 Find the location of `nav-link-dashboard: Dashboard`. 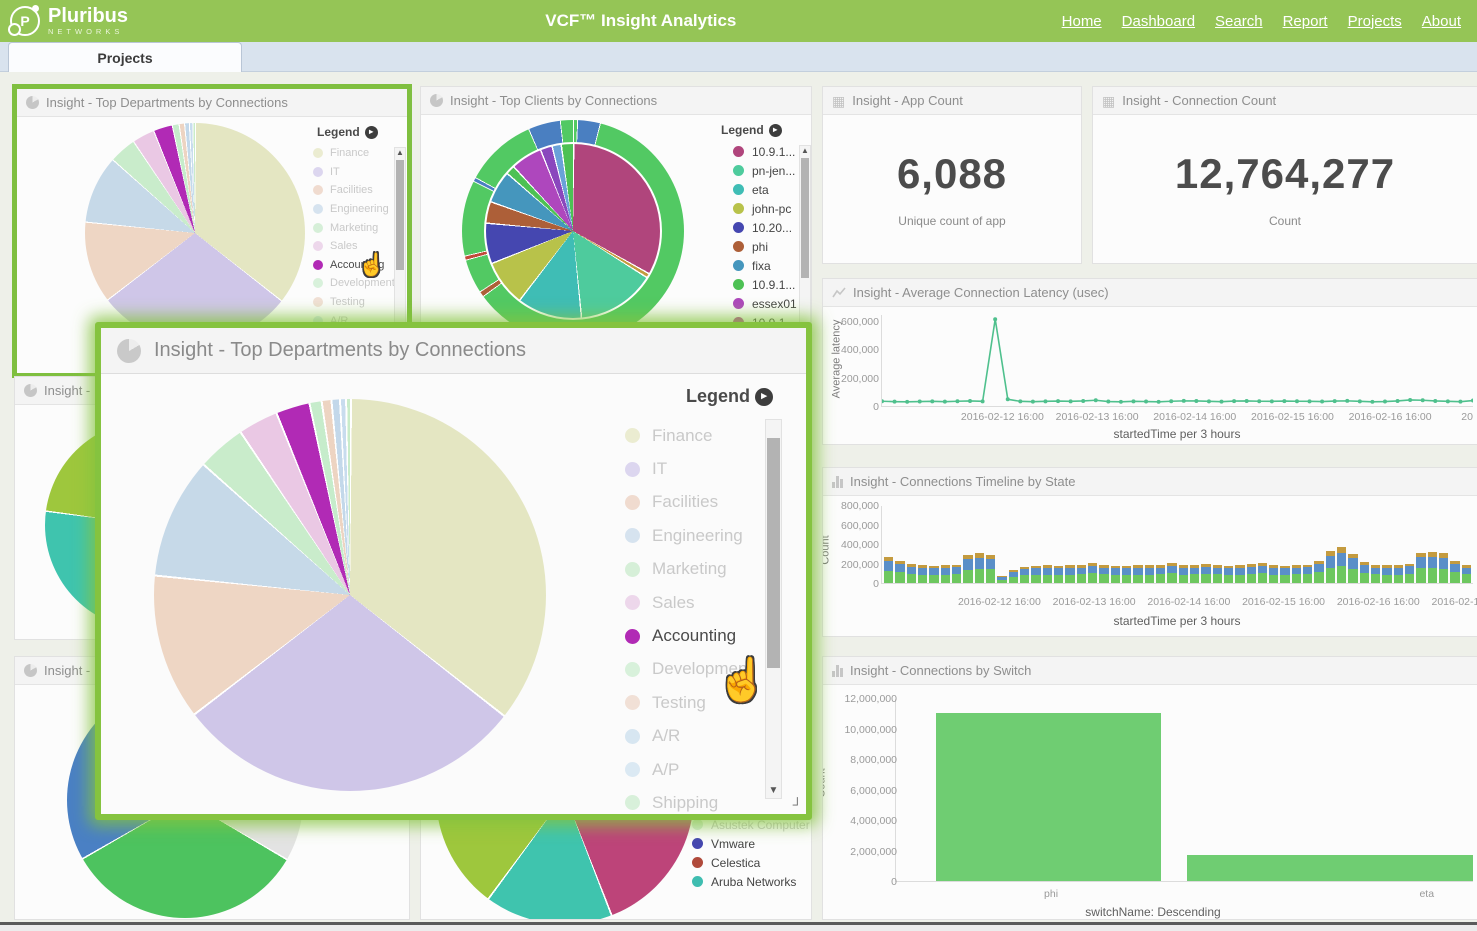

nav-link-dashboard: Dashboard is located at coordinates (1158, 21).